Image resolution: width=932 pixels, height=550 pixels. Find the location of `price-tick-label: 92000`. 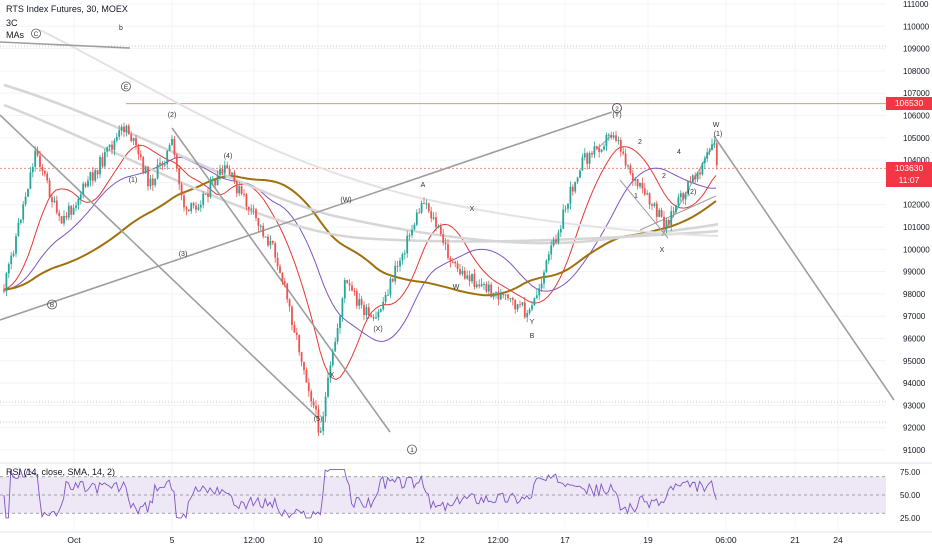

price-tick-label: 92000 is located at coordinates (914, 428).